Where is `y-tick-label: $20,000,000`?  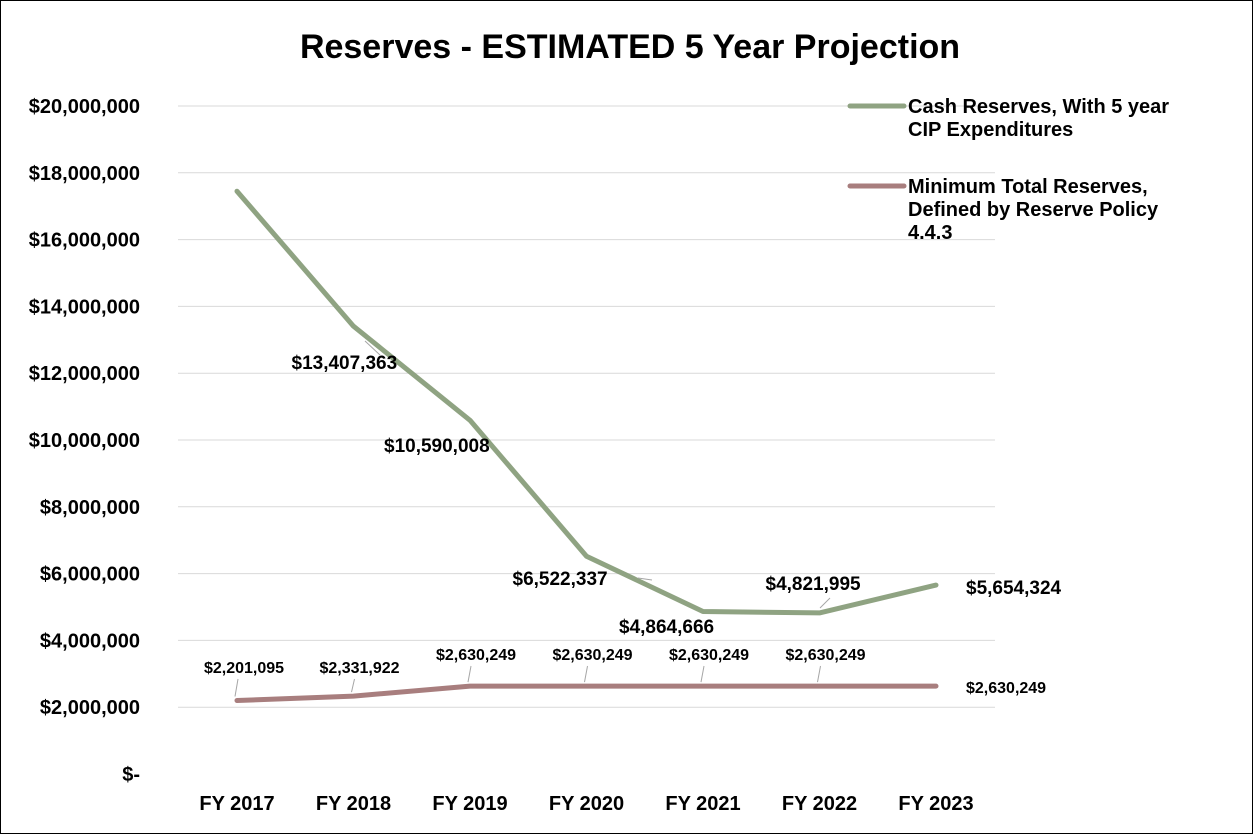 y-tick-label: $20,000,000 is located at coordinates (84, 107).